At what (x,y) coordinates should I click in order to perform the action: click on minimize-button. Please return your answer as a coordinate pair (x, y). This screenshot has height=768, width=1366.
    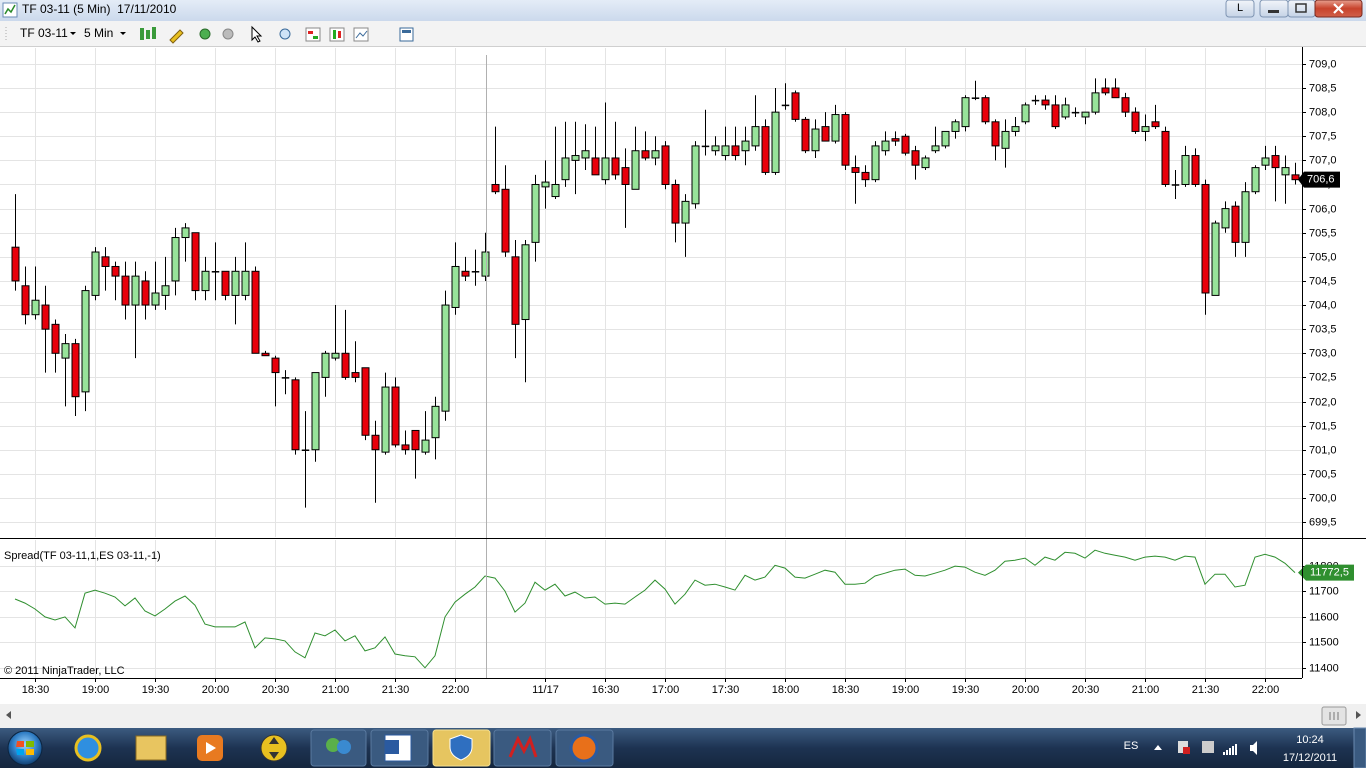
    Looking at the image, I should click on (1274, 9).